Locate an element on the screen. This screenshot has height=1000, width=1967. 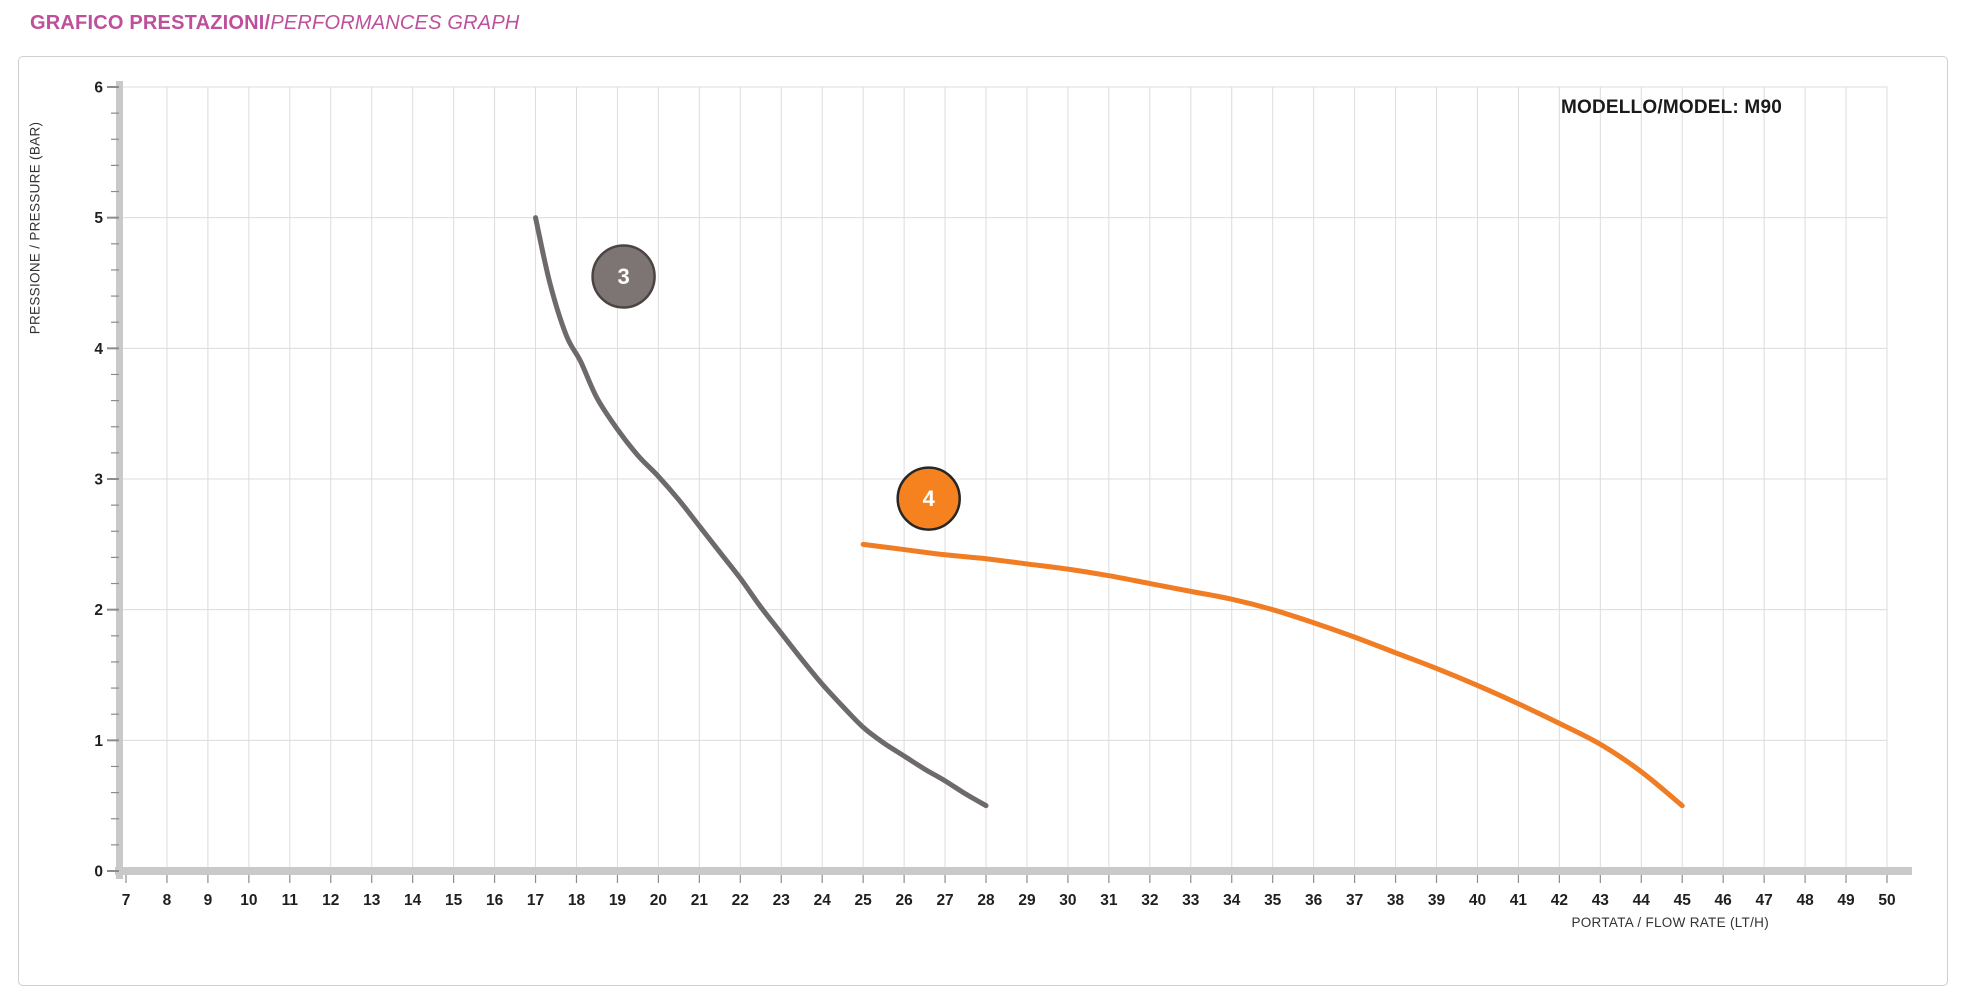
x-tick-label: 36 is located at coordinates (1314, 900).